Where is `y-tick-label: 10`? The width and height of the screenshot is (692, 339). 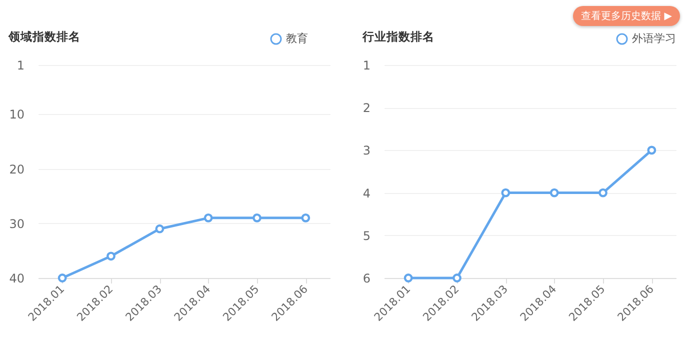 y-tick-label: 10 is located at coordinates (16, 115).